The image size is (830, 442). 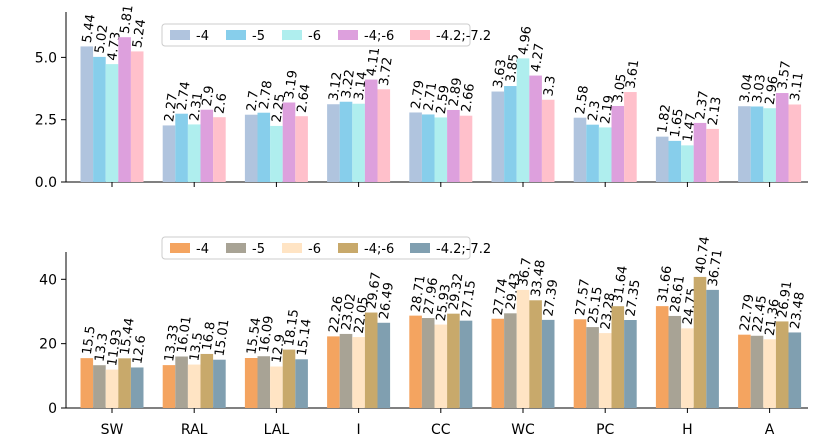 What do you see at coordinates (127, 19) in the screenshot?
I see `data-label: 5.81` at bounding box center [127, 19].